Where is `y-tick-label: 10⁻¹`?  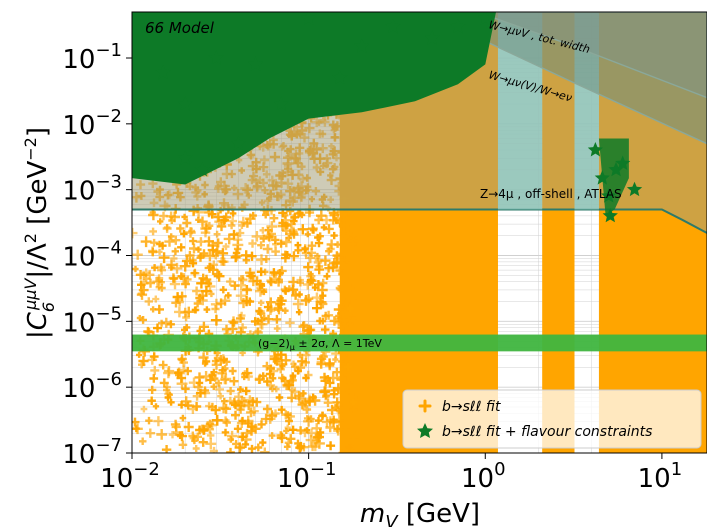 y-tick-label: 10⁻¹ is located at coordinates (92, 57).